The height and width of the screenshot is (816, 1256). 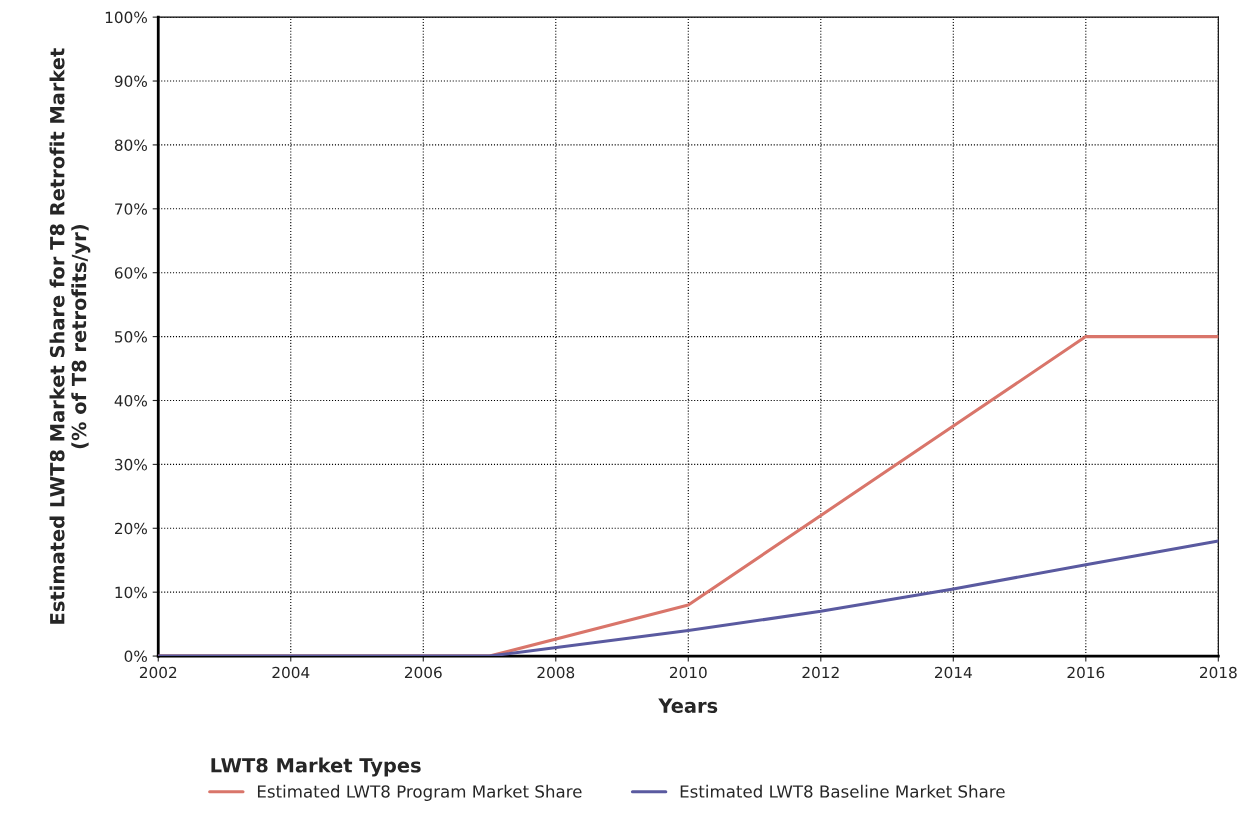 What do you see at coordinates (688, 705) in the screenshot?
I see `x-axis-title: Years` at bounding box center [688, 705].